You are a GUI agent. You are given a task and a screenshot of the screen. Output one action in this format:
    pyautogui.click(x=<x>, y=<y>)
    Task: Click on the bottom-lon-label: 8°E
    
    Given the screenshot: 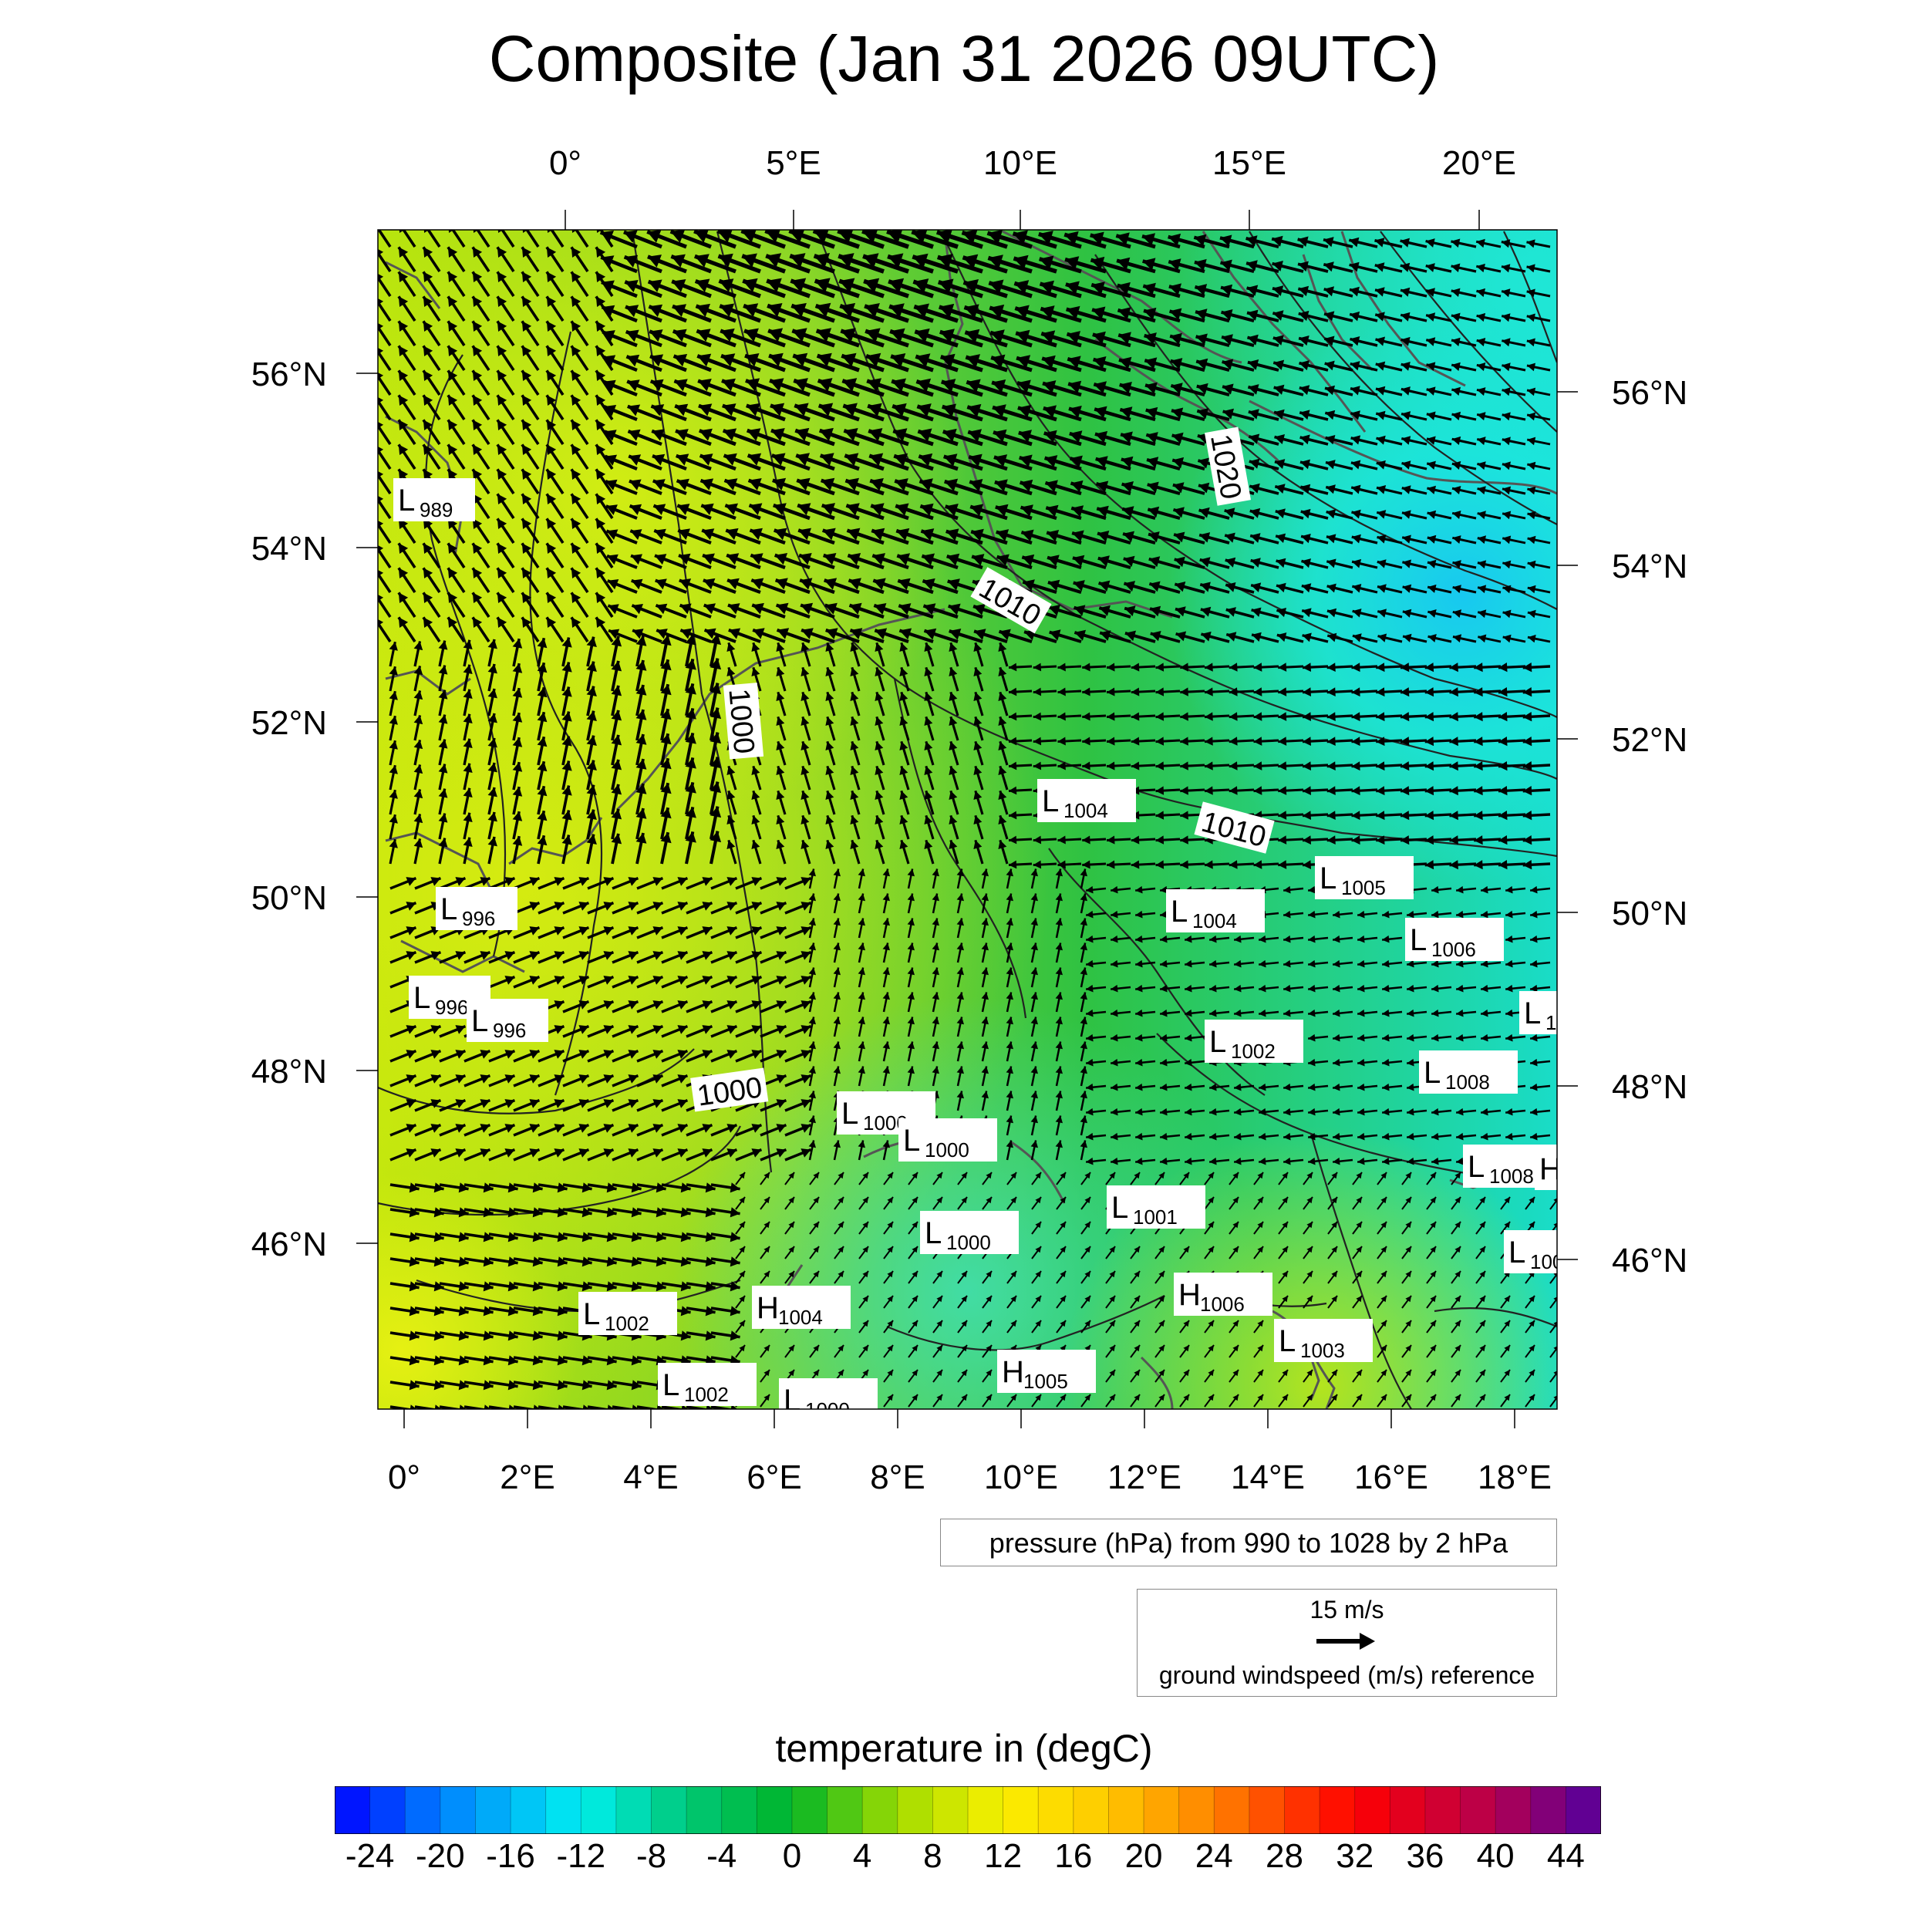 What is the action you would take?
    pyautogui.click(x=897, y=1477)
    